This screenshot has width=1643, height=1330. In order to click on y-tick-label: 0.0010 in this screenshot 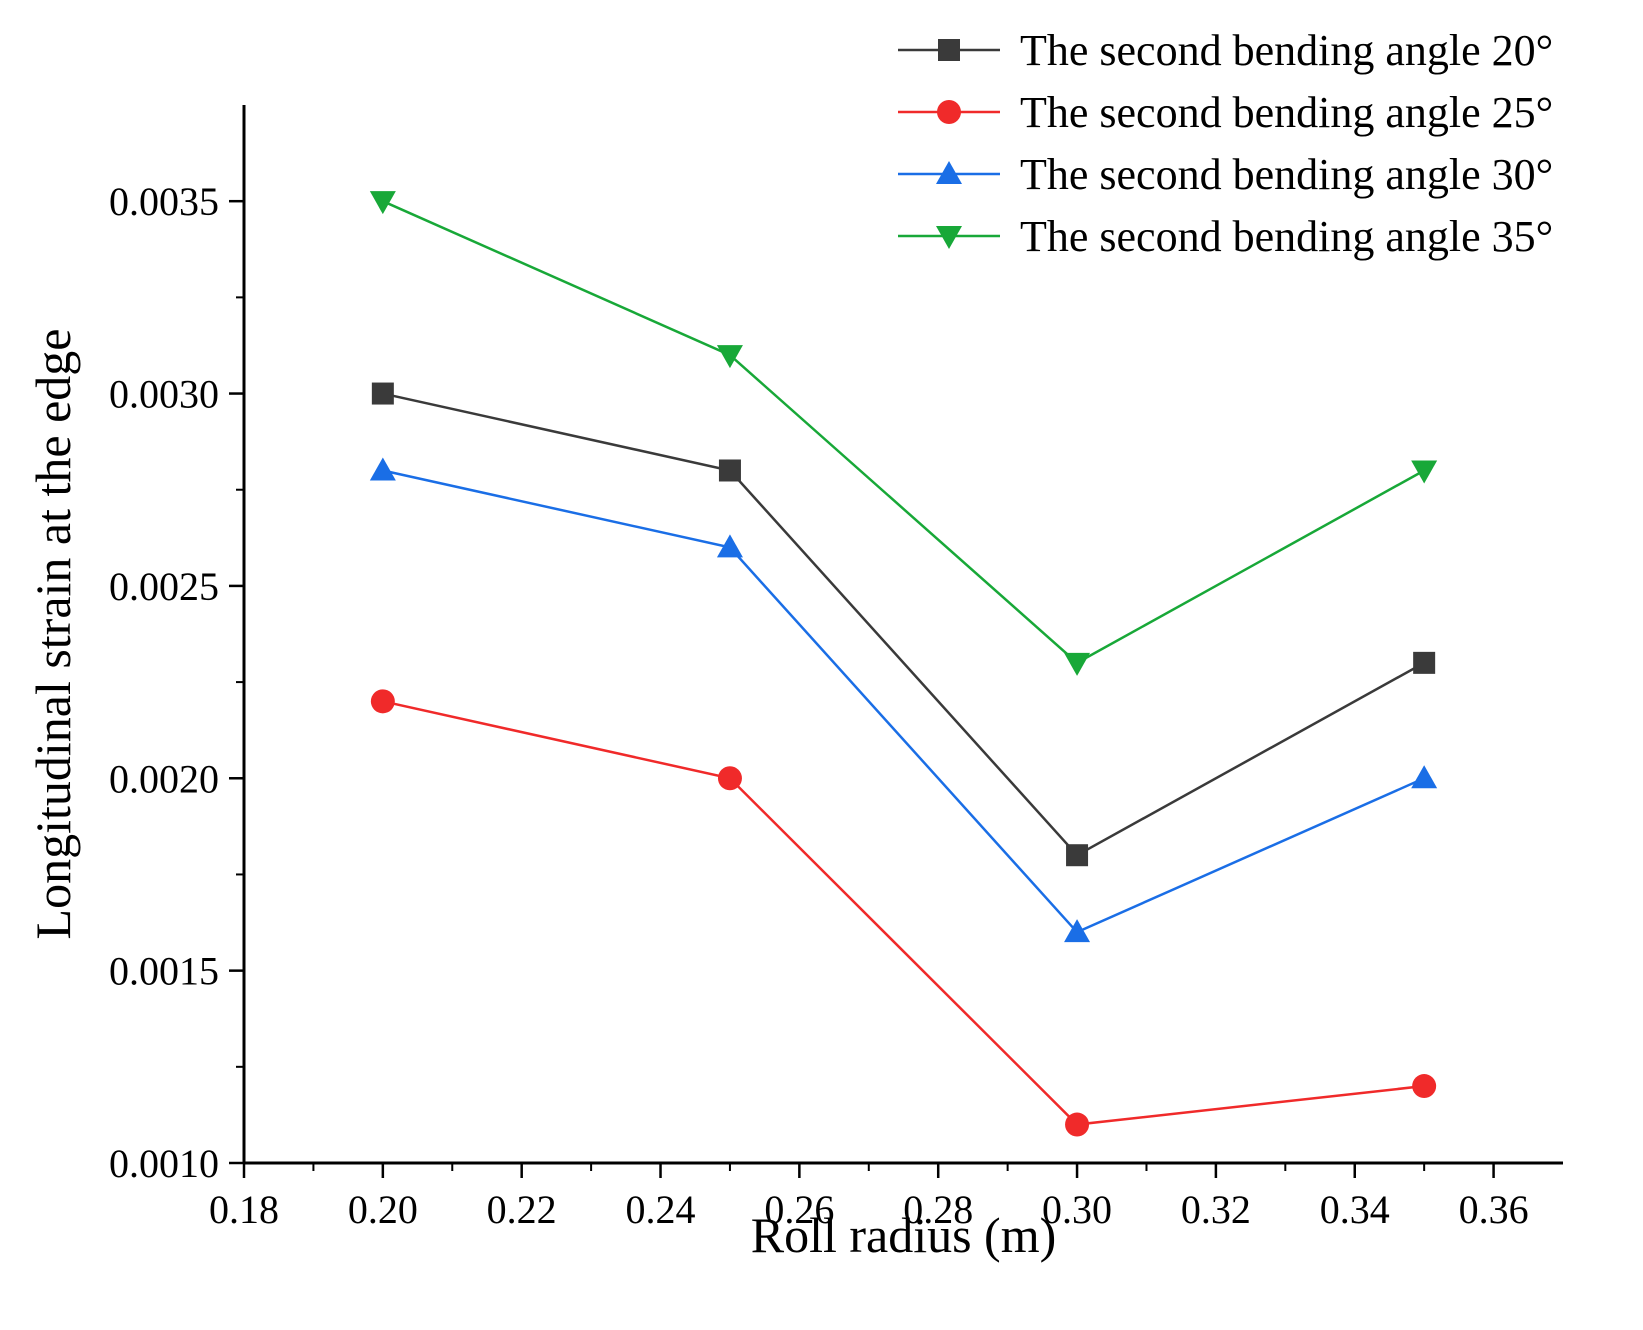, I will do `click(164, 1163)`.